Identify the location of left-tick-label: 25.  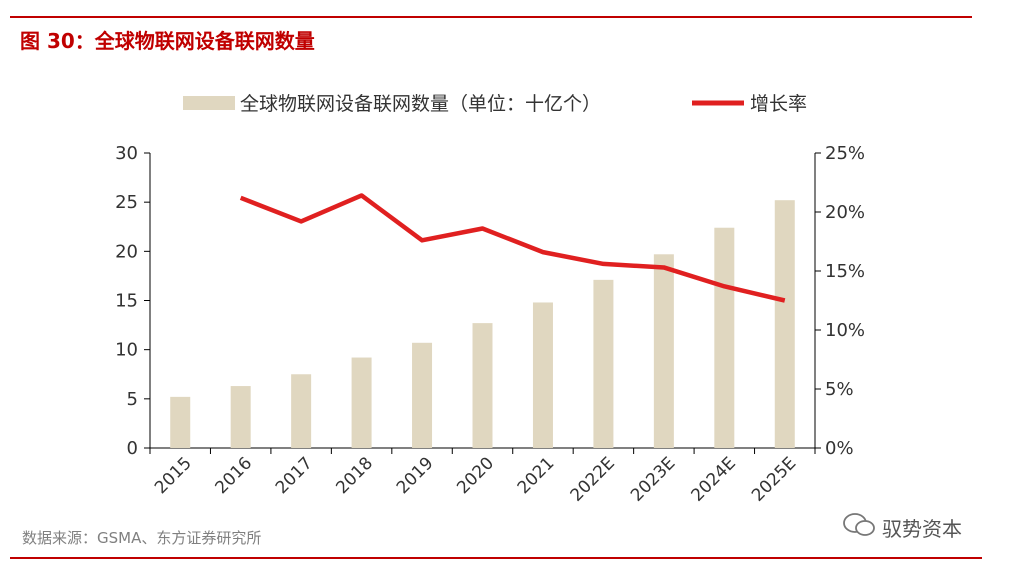
(126, 202).